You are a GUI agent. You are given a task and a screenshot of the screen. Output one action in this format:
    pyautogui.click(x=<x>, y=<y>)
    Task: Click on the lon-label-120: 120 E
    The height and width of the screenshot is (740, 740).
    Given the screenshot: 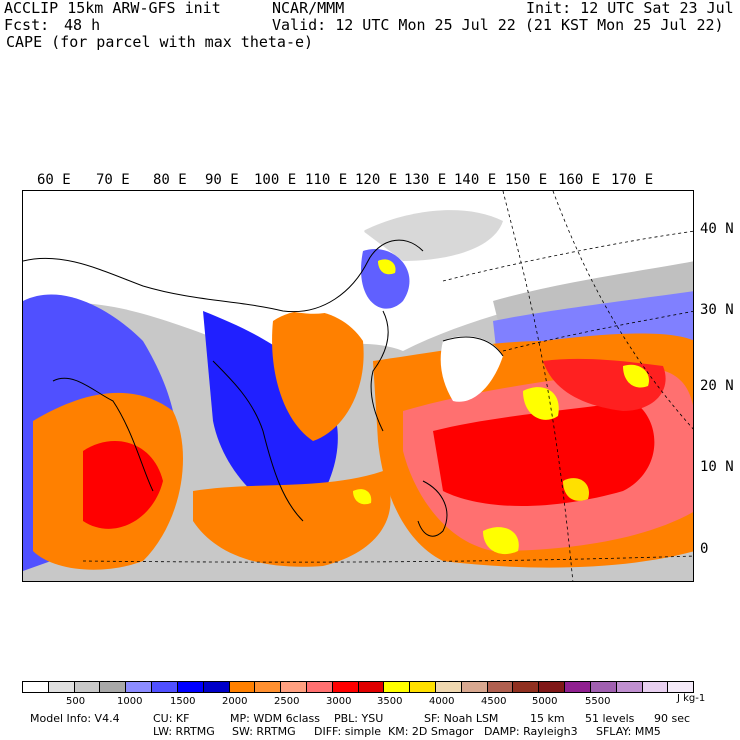 What is the action you would take?
    pyautogui.click(x=376, y=180)
    